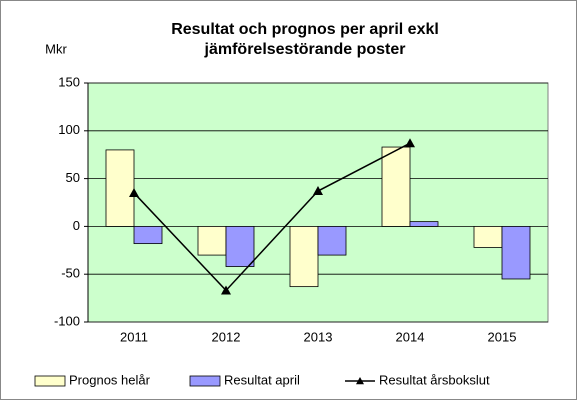 Image resolution: width=577 pixels, height=405 pixels. What do you see at coordinates (110, 379) in the screenshot?
I see `legend-label: Prognos helår` at bounding box center [110, 379].